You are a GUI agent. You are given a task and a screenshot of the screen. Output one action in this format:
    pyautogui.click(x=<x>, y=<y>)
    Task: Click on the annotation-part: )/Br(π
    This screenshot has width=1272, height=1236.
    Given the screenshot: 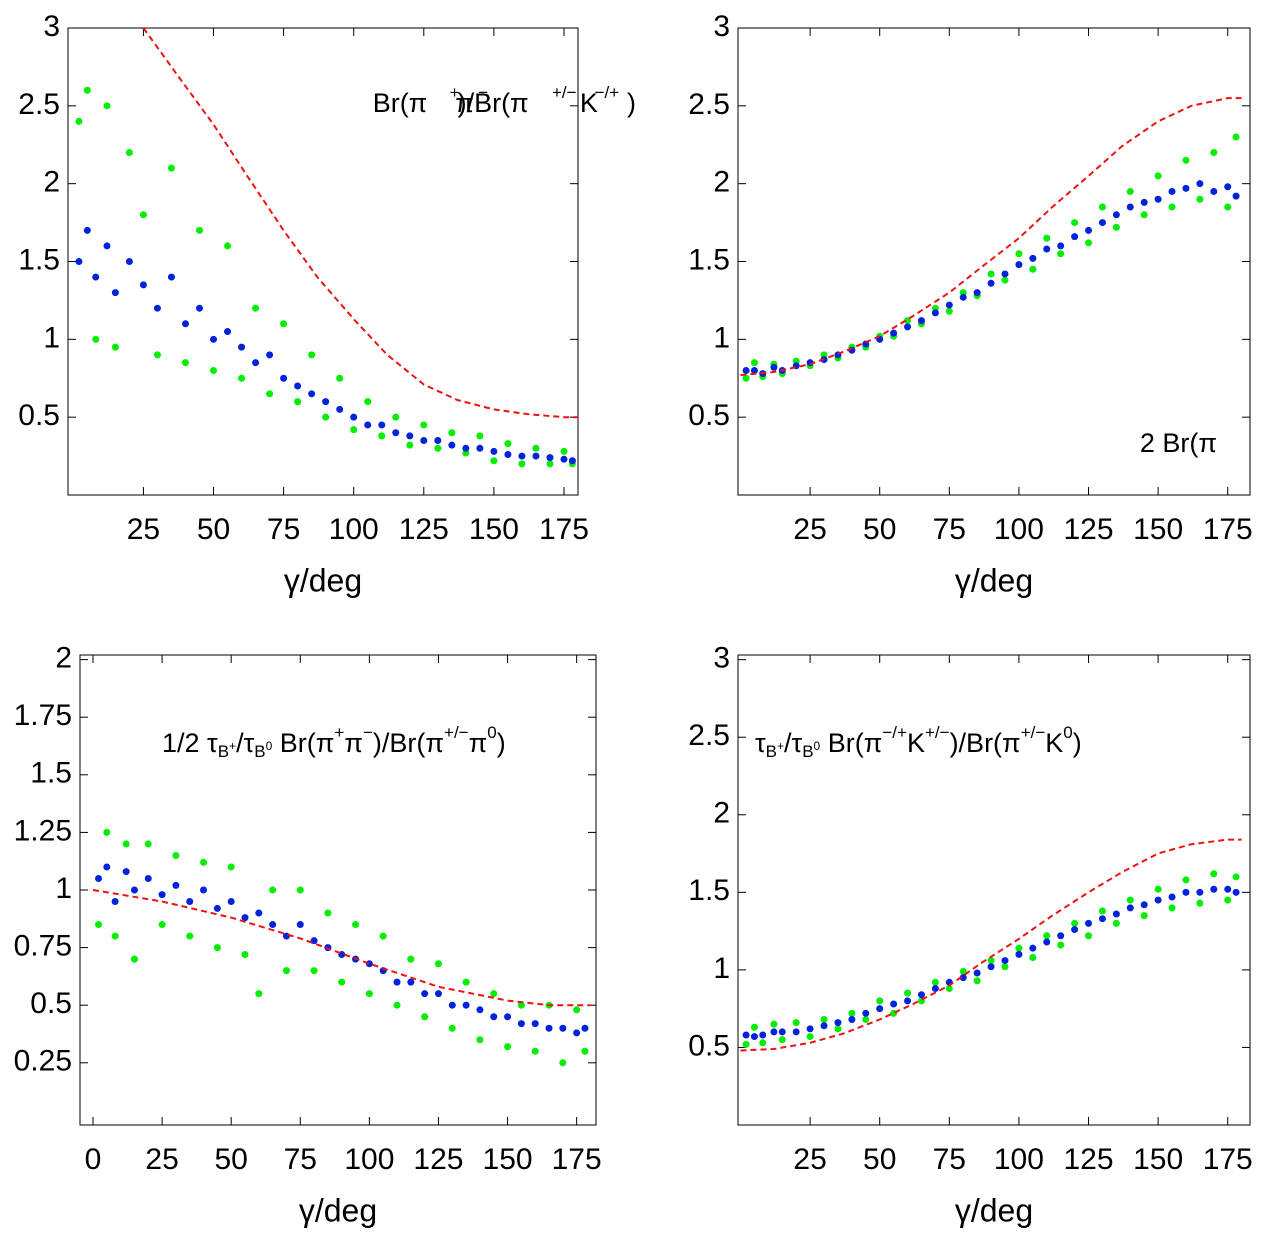 What is the action you would take?
    pyautogui.click(x=493, y=103)
    